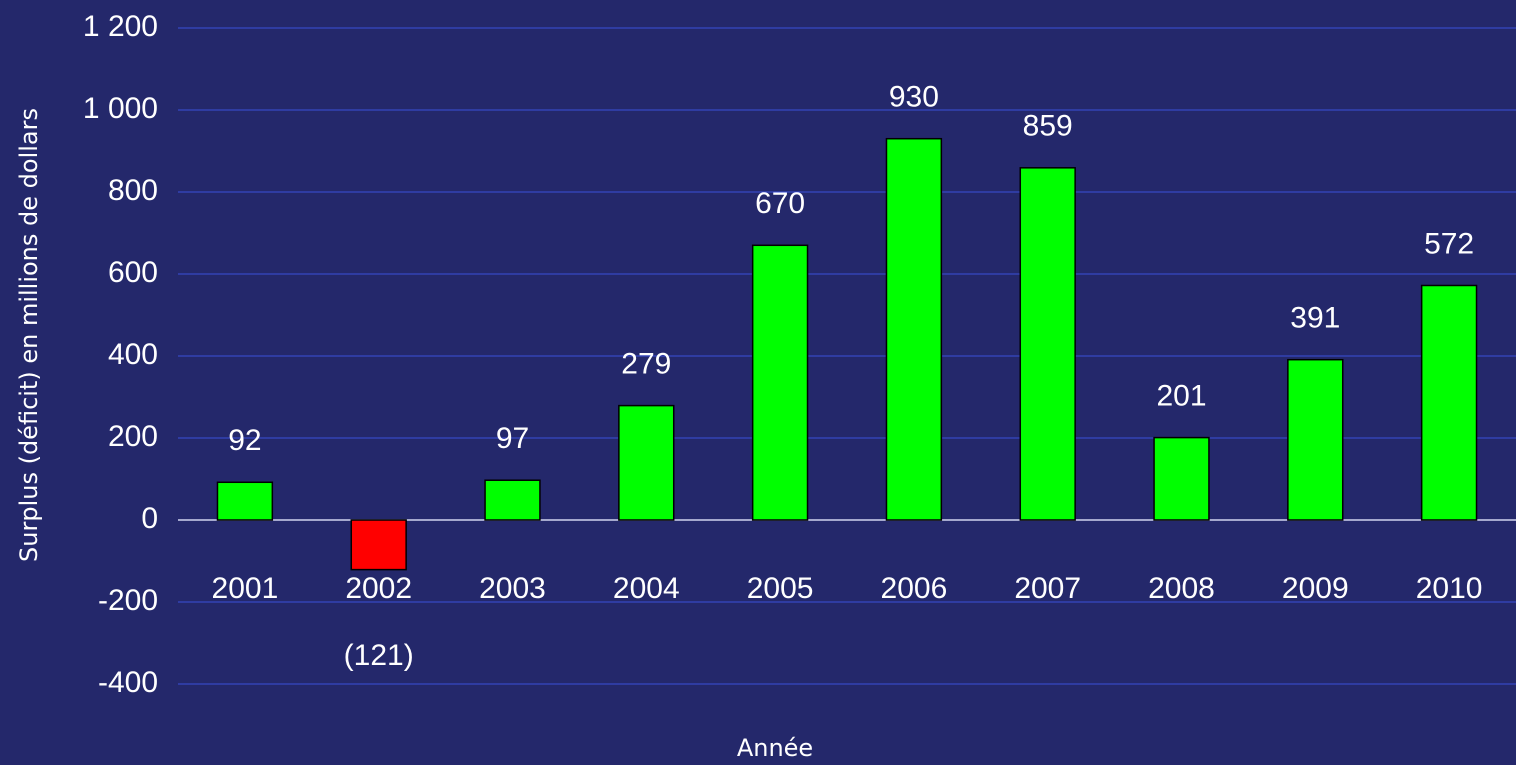  I want to click on y-tick-label: 200, so click(133, 436).